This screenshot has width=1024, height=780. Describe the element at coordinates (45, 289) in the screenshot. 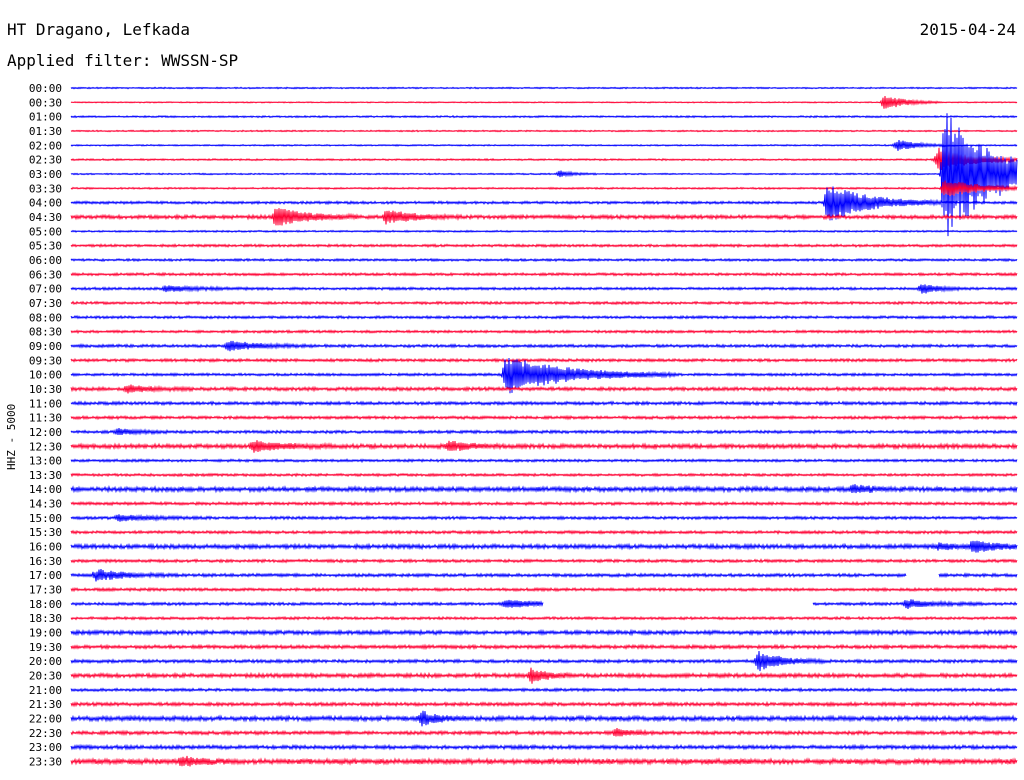

I see `row-label-0700: 07:00` at that location.